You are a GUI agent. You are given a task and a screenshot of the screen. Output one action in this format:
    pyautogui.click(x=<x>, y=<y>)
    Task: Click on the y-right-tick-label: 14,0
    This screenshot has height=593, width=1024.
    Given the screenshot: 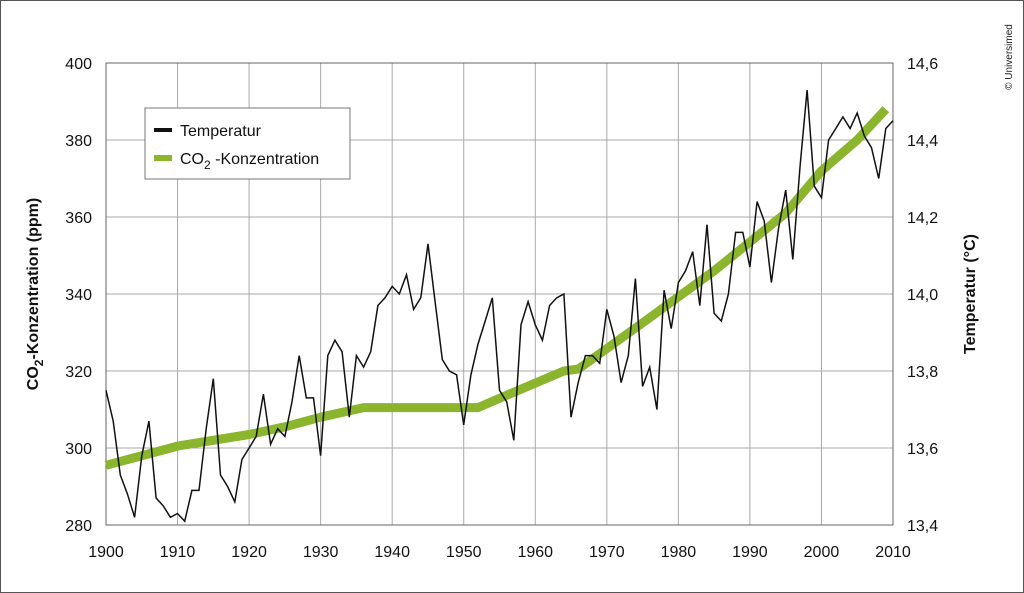 What is the action you would take?
    pyautogui.click(x=922, y=295)
    